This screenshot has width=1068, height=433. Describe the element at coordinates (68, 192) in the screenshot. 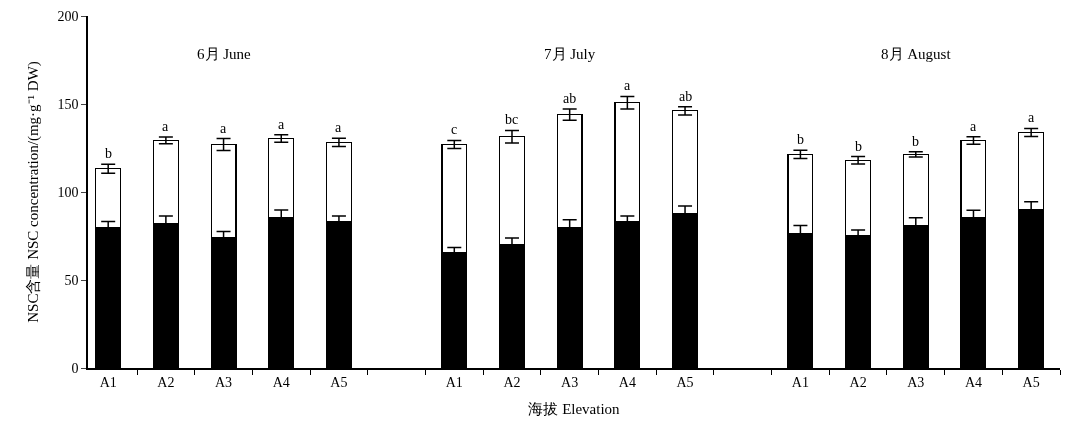

I see `y-tick-label: 100` at that location.